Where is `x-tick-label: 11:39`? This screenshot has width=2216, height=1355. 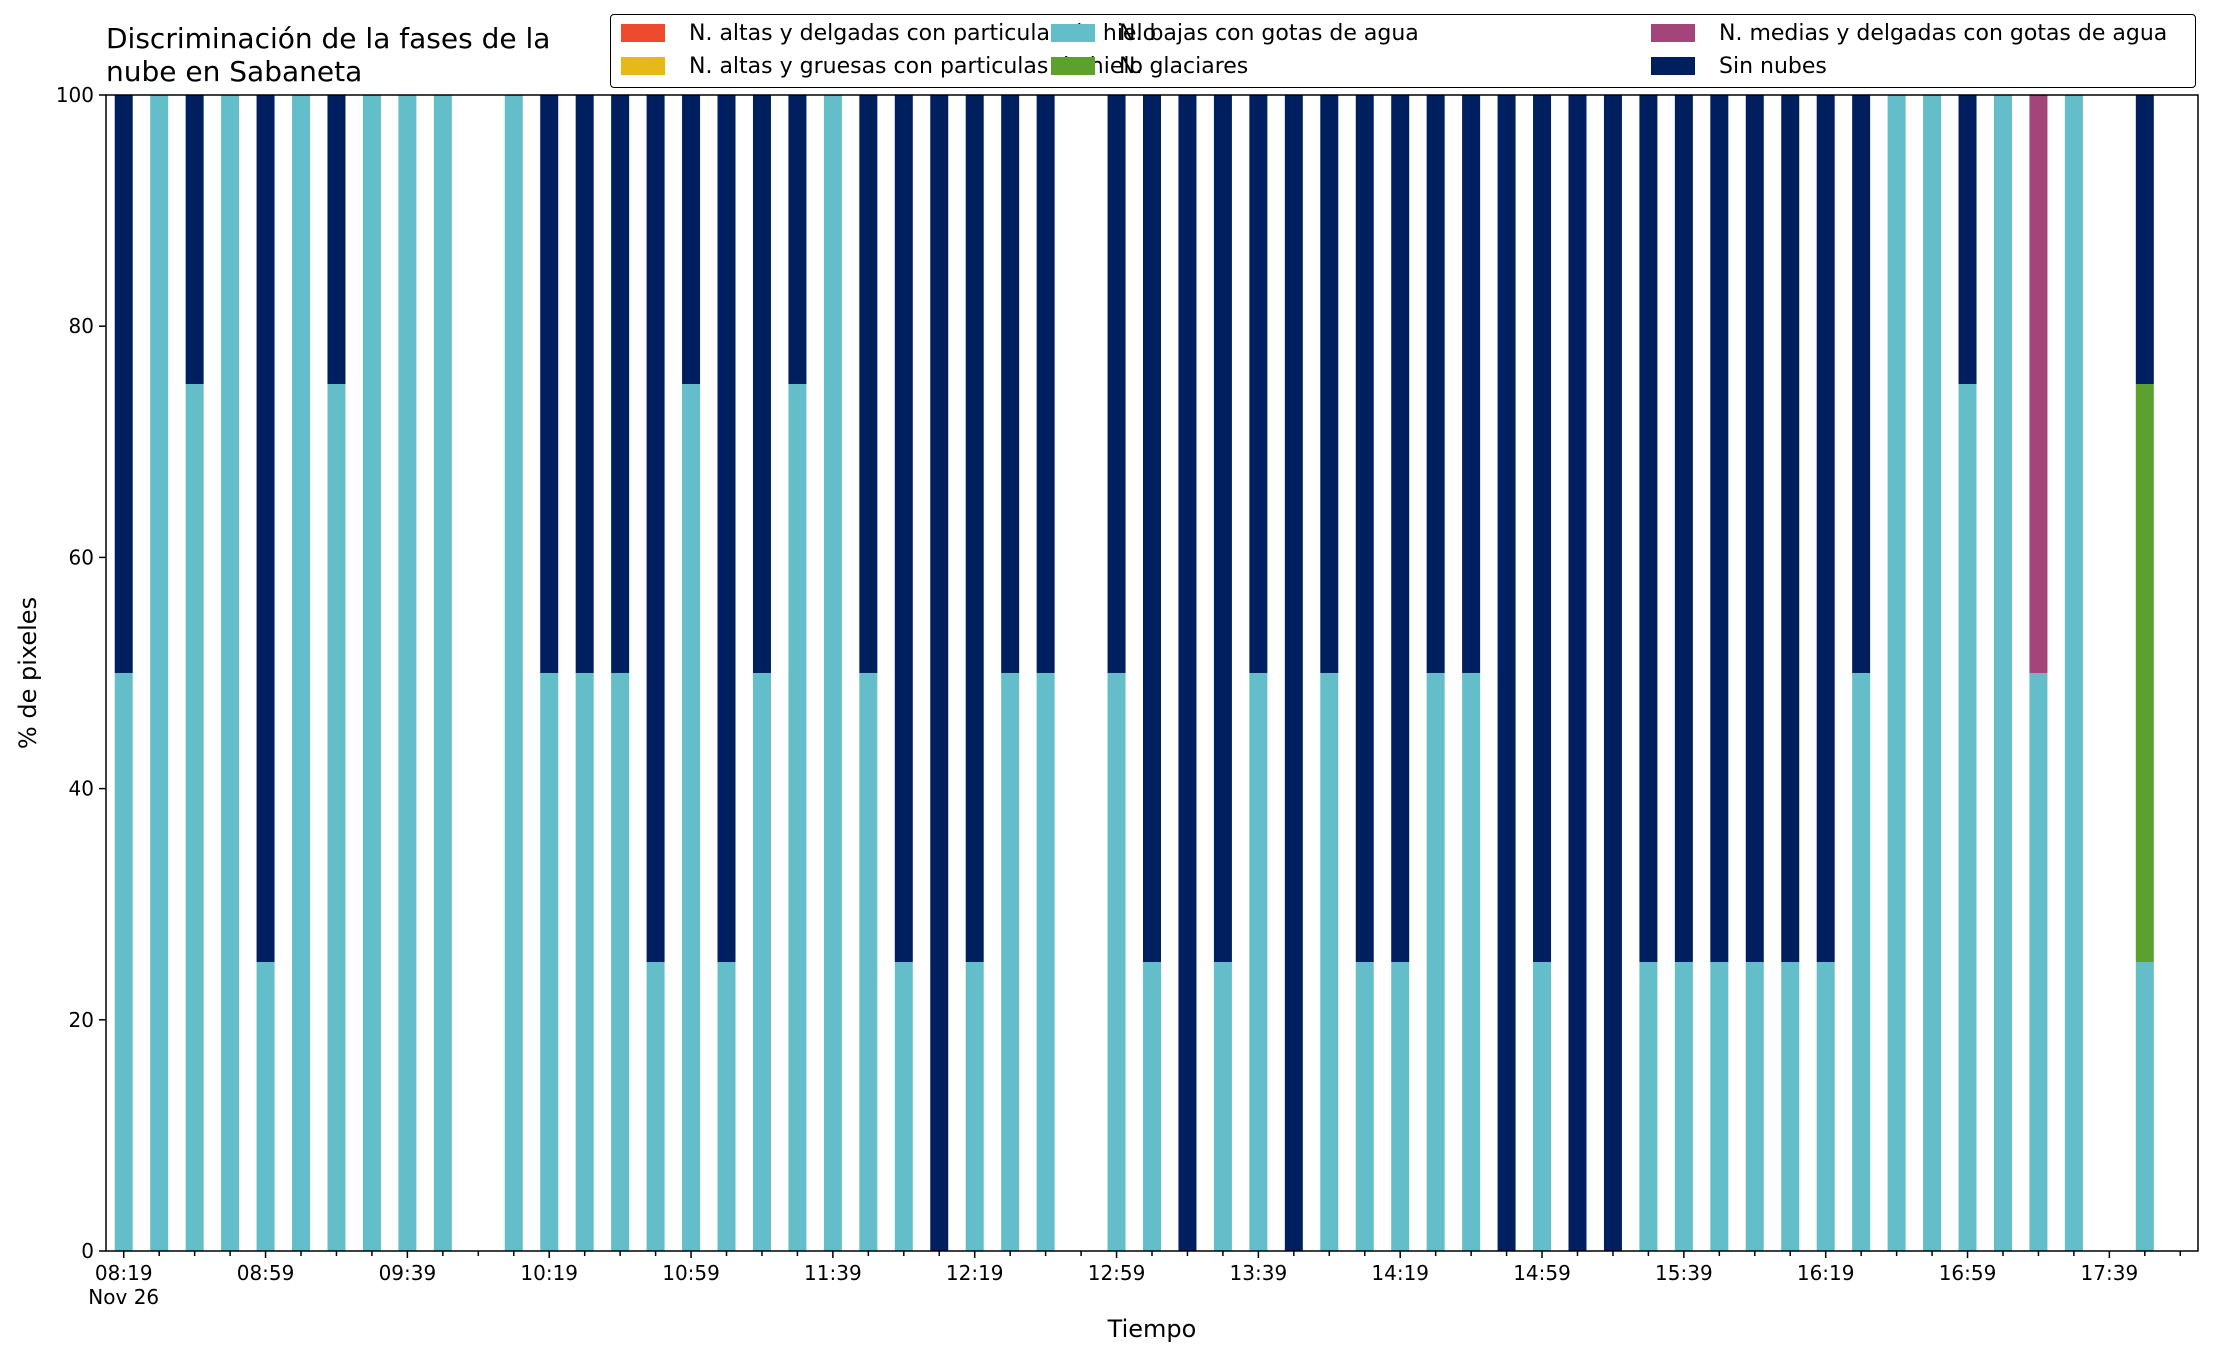
x-tick-label: 11:39 is located at coordinates (833, 1273).